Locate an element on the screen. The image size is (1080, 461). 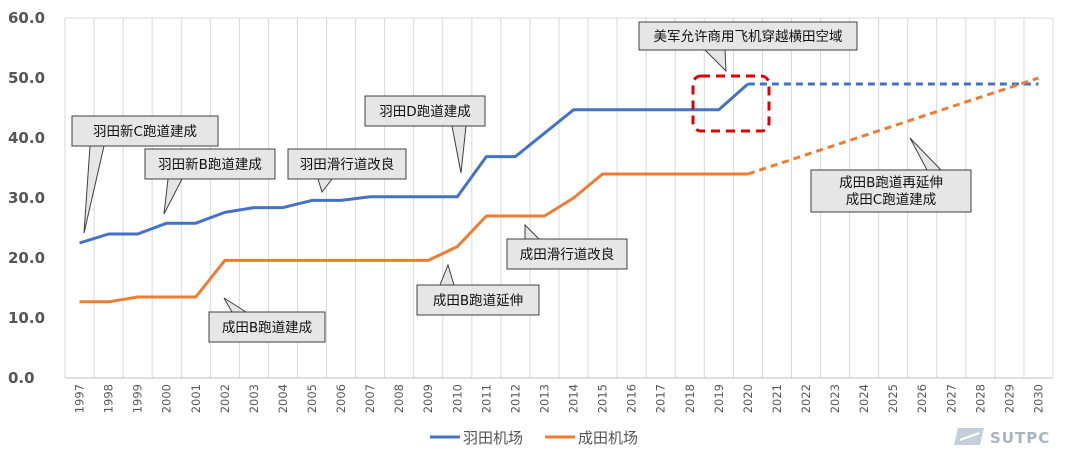
y-tick-label: 50.0 is located at coordinates (26, 78).